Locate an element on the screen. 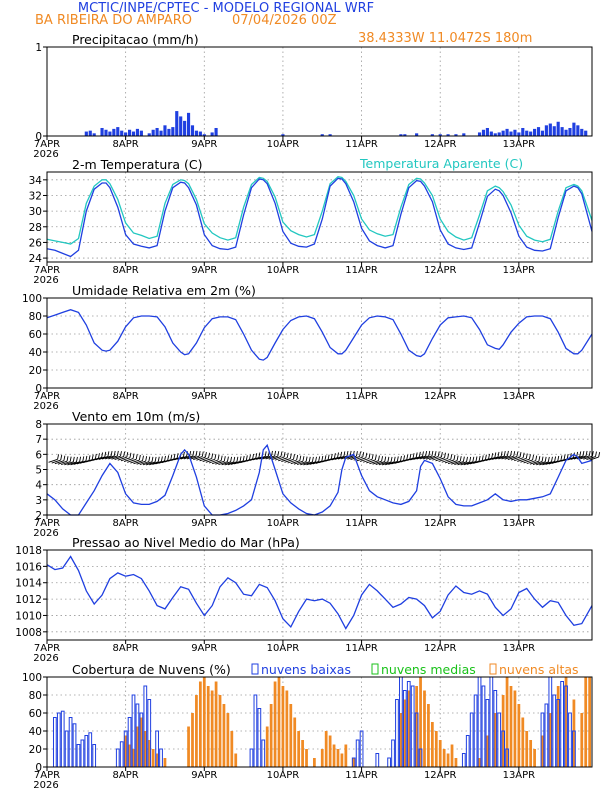 This screenshot has height=792, width=612. temp-line is located at coordinates (319, 210).